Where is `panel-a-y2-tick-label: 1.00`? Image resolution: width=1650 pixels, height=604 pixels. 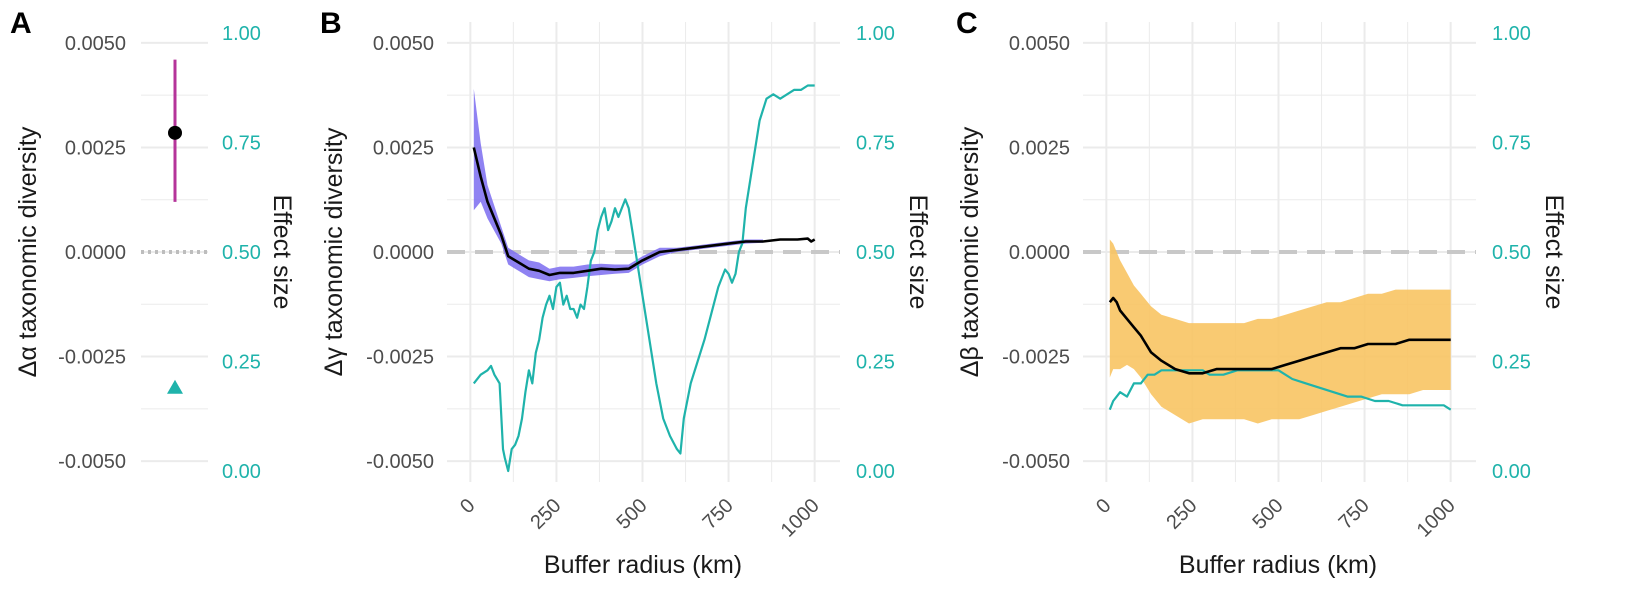 panel-a-y2-tick-label: 1.00 is located at coordinates (241, 34).